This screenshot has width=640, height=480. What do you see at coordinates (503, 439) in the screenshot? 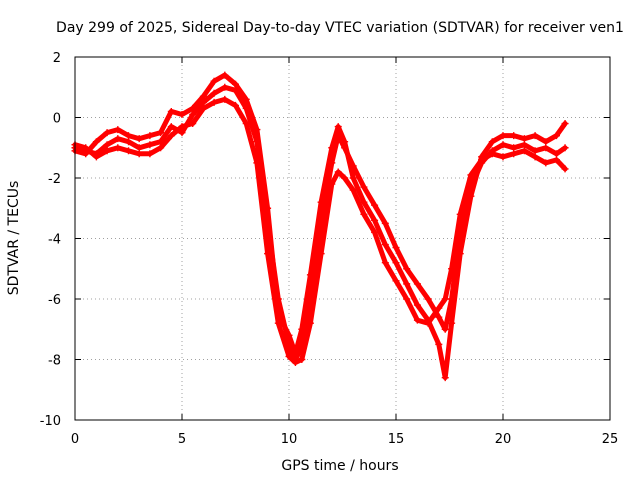
I see `x-tick-label: 20` at bounding box center [503, 439].